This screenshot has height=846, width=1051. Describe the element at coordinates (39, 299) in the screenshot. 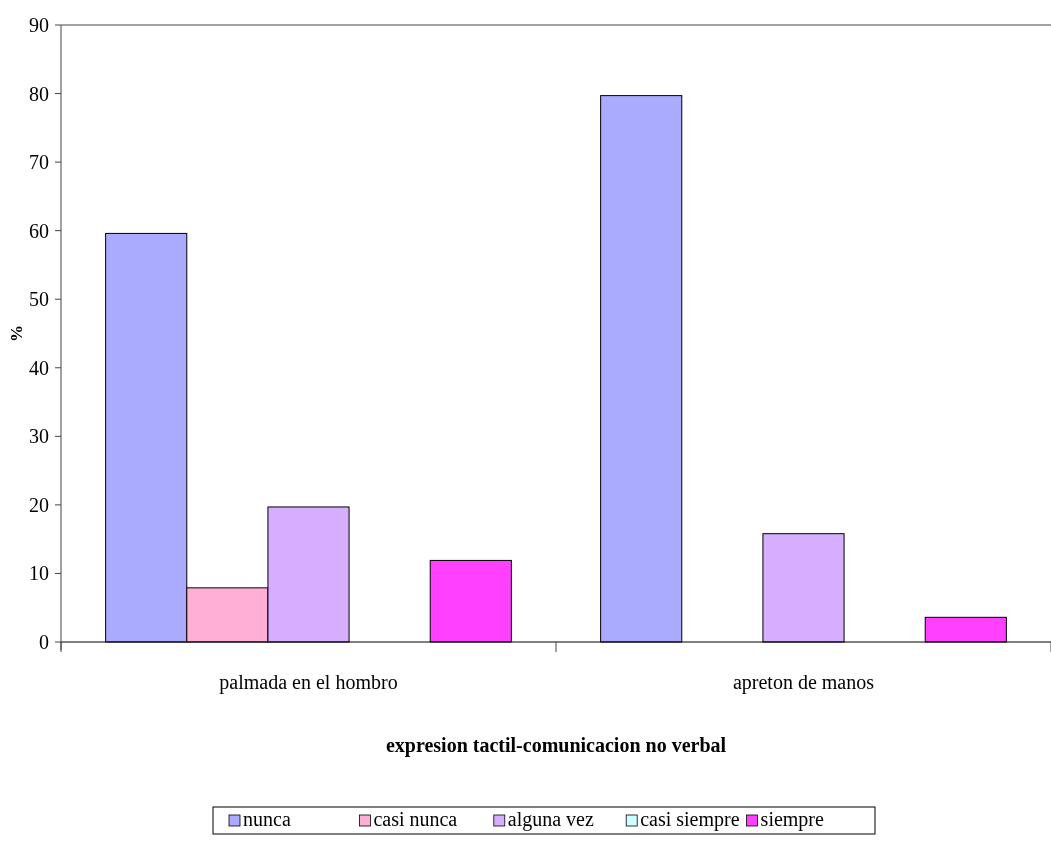

I see `y-tick-label: 50` at that location.